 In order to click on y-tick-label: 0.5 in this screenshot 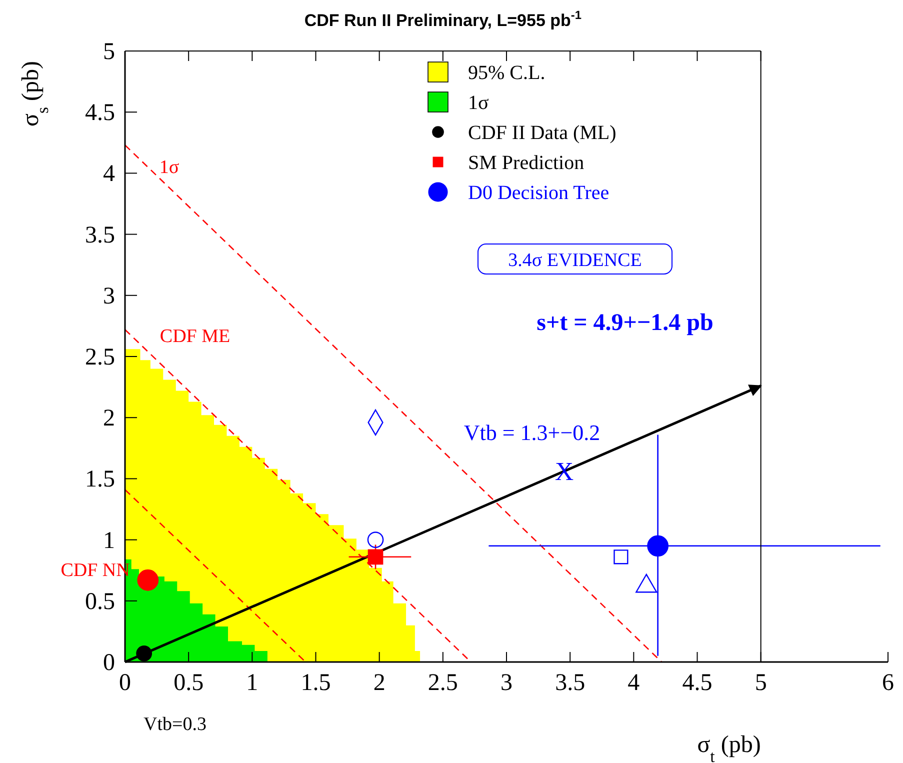, I will do `click(100, 601)`.